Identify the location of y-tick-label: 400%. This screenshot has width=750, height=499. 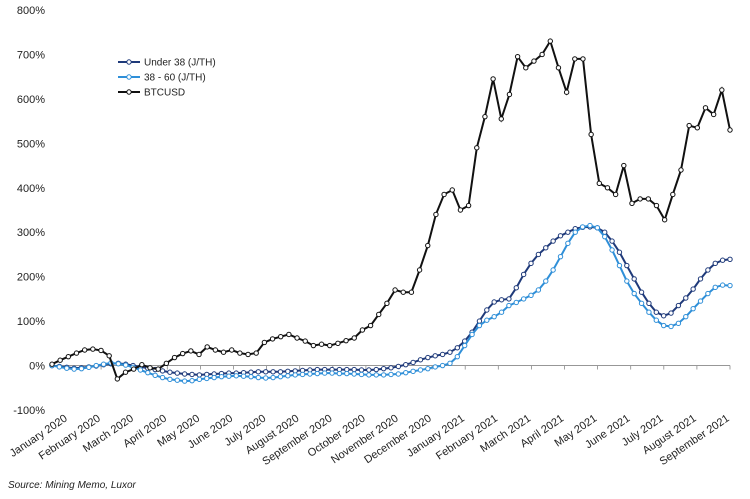
(31, 189).